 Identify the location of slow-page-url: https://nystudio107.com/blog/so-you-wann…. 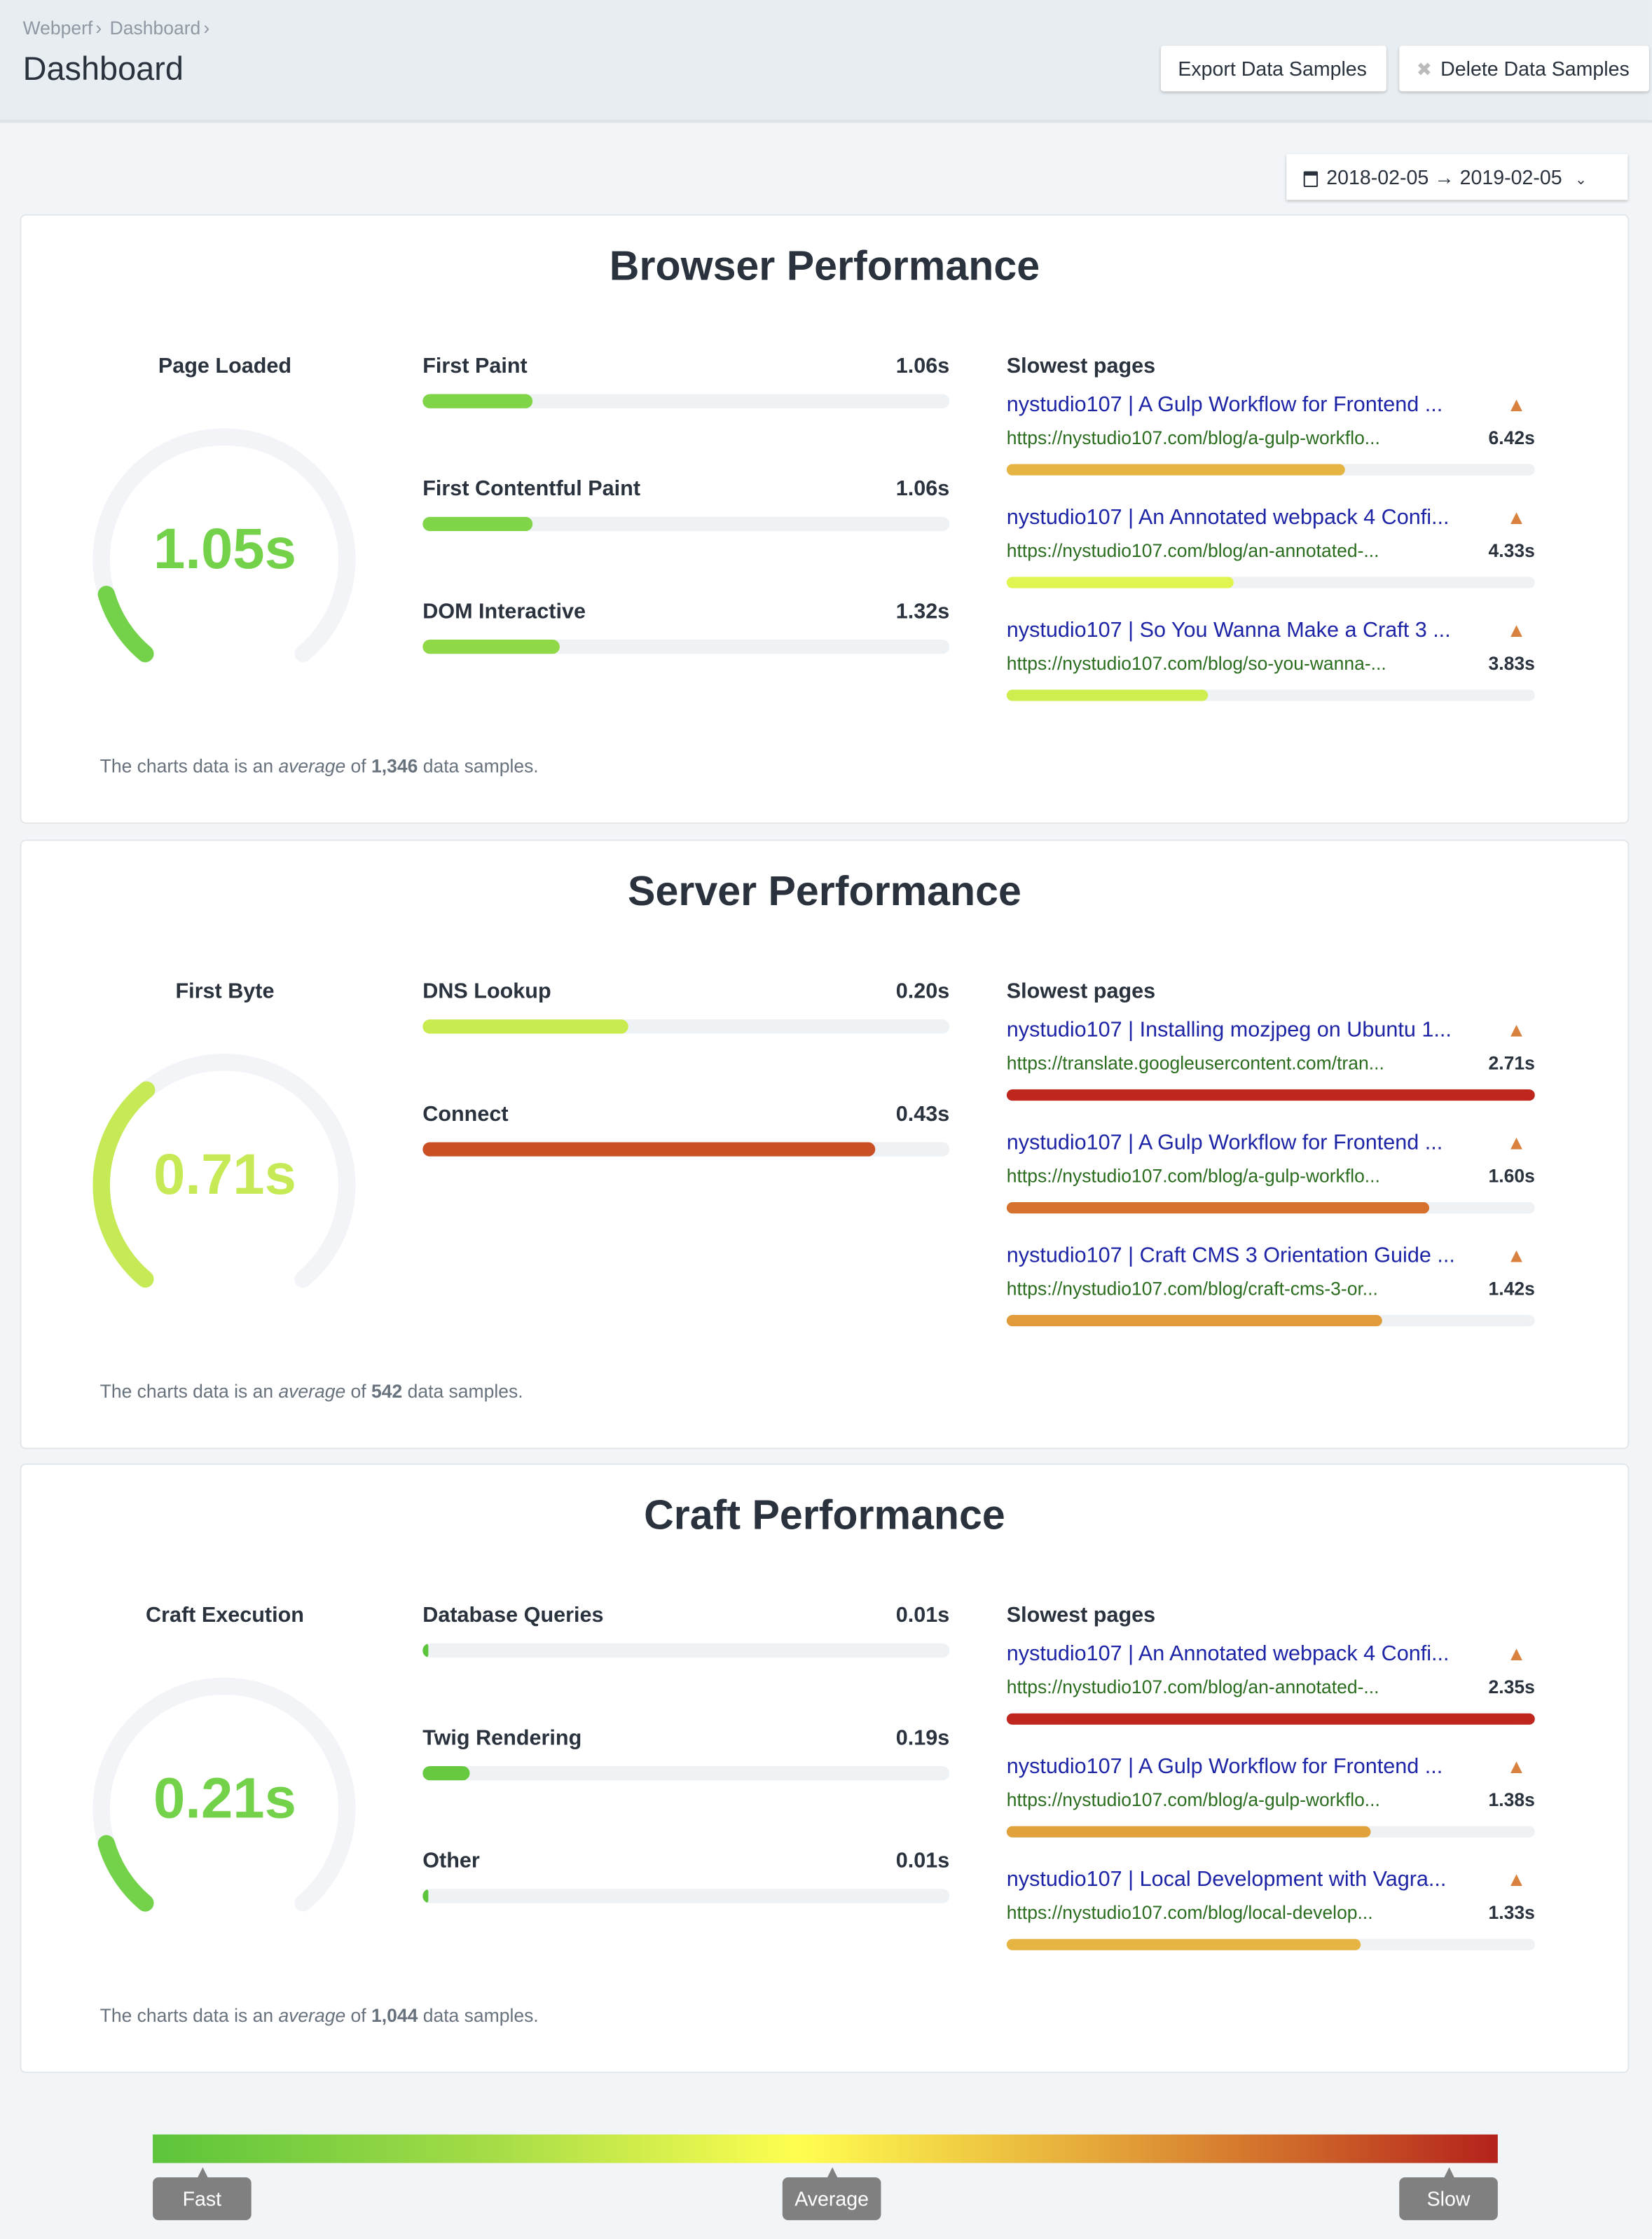
(1196, 663).